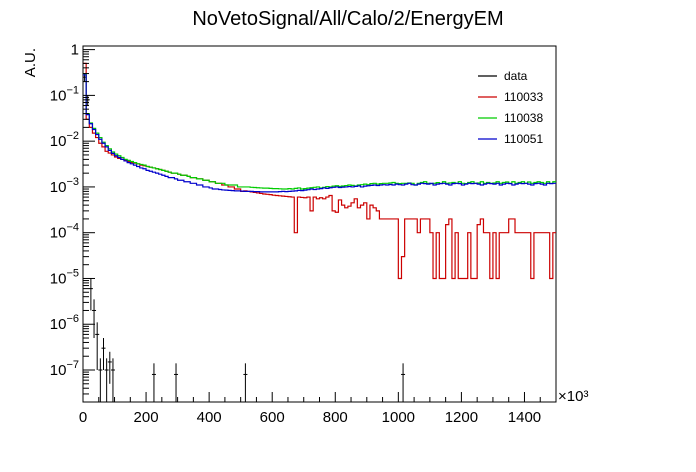 The image size is (696, 472). I want to click on y-tick-label: 10⁻³, so click(64, 186).